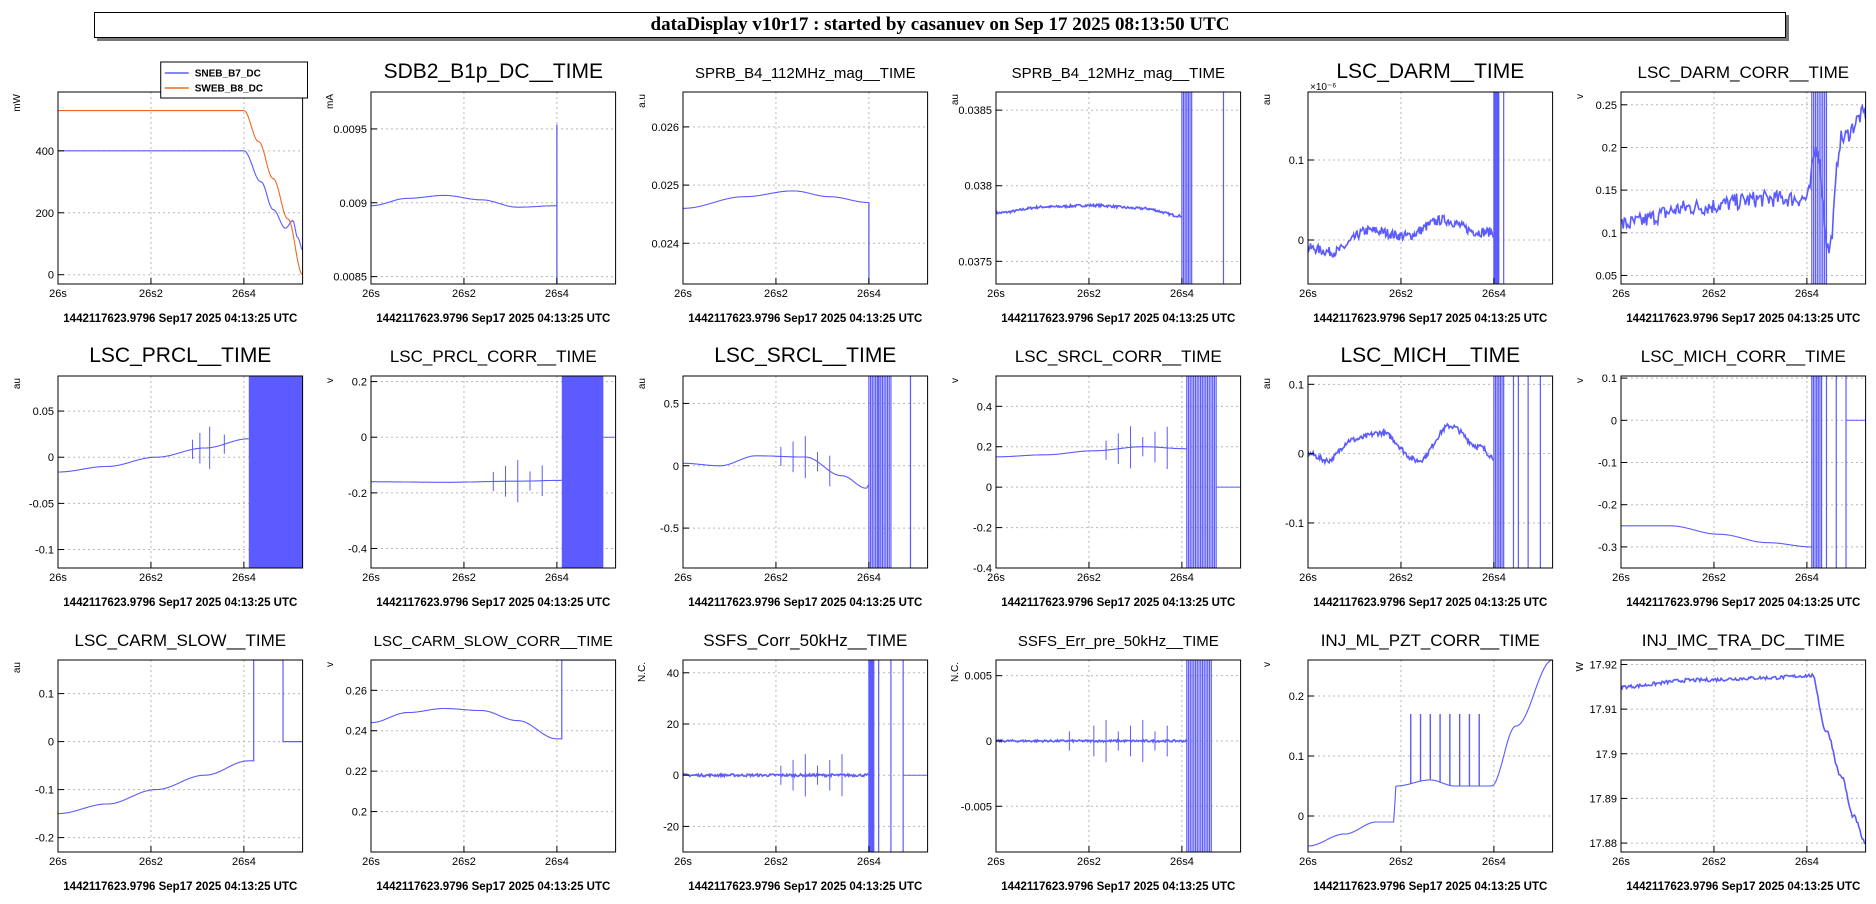 Image resolution: width=1876 pixels, height=904 pixels. Describe the element at coordinates (805, 355) in the screenshot. I see `chart-title: LSC_SRCL__TIME` at that location.